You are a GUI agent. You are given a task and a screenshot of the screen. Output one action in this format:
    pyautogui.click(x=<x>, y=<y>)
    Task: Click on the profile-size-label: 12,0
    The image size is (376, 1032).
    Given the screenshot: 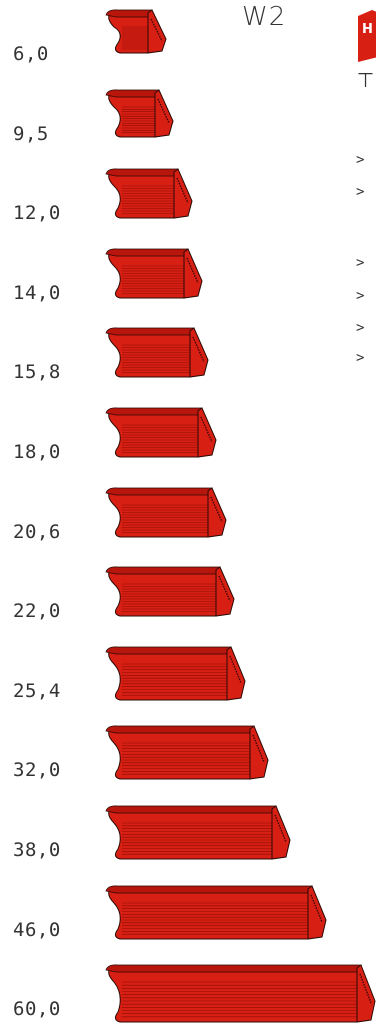 What is the action you would take?
    pyautogui.click(x=37, y=213)
    